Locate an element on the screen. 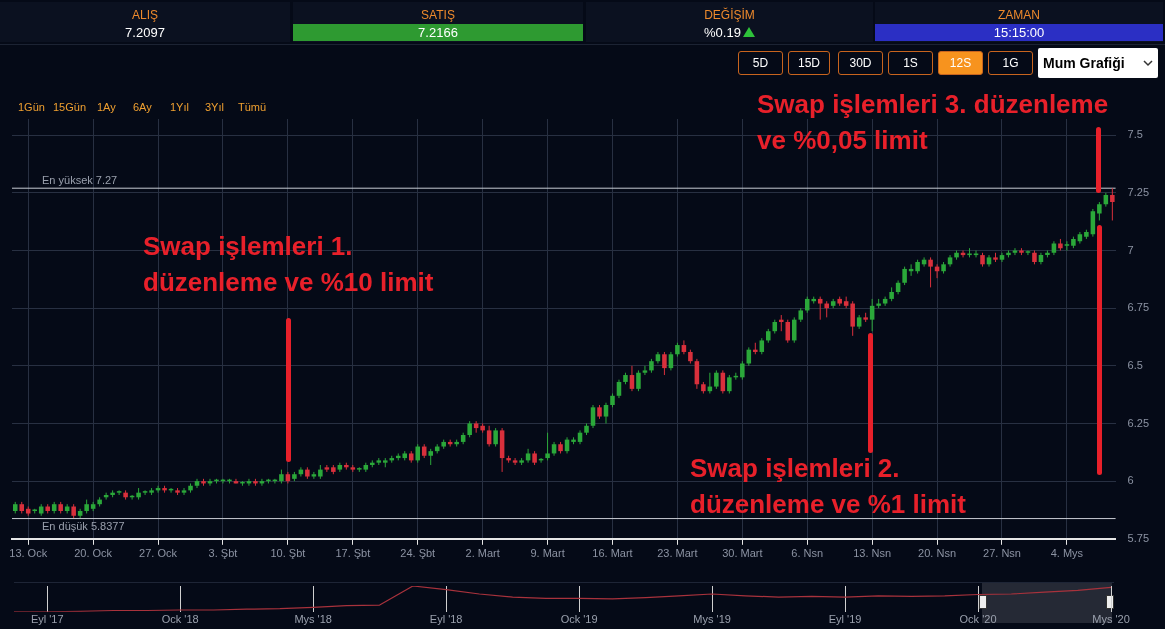 The height and width of the screenshot is (629, 1165). x-tick-label: Mys '19 is located at coordinates (712, 619).